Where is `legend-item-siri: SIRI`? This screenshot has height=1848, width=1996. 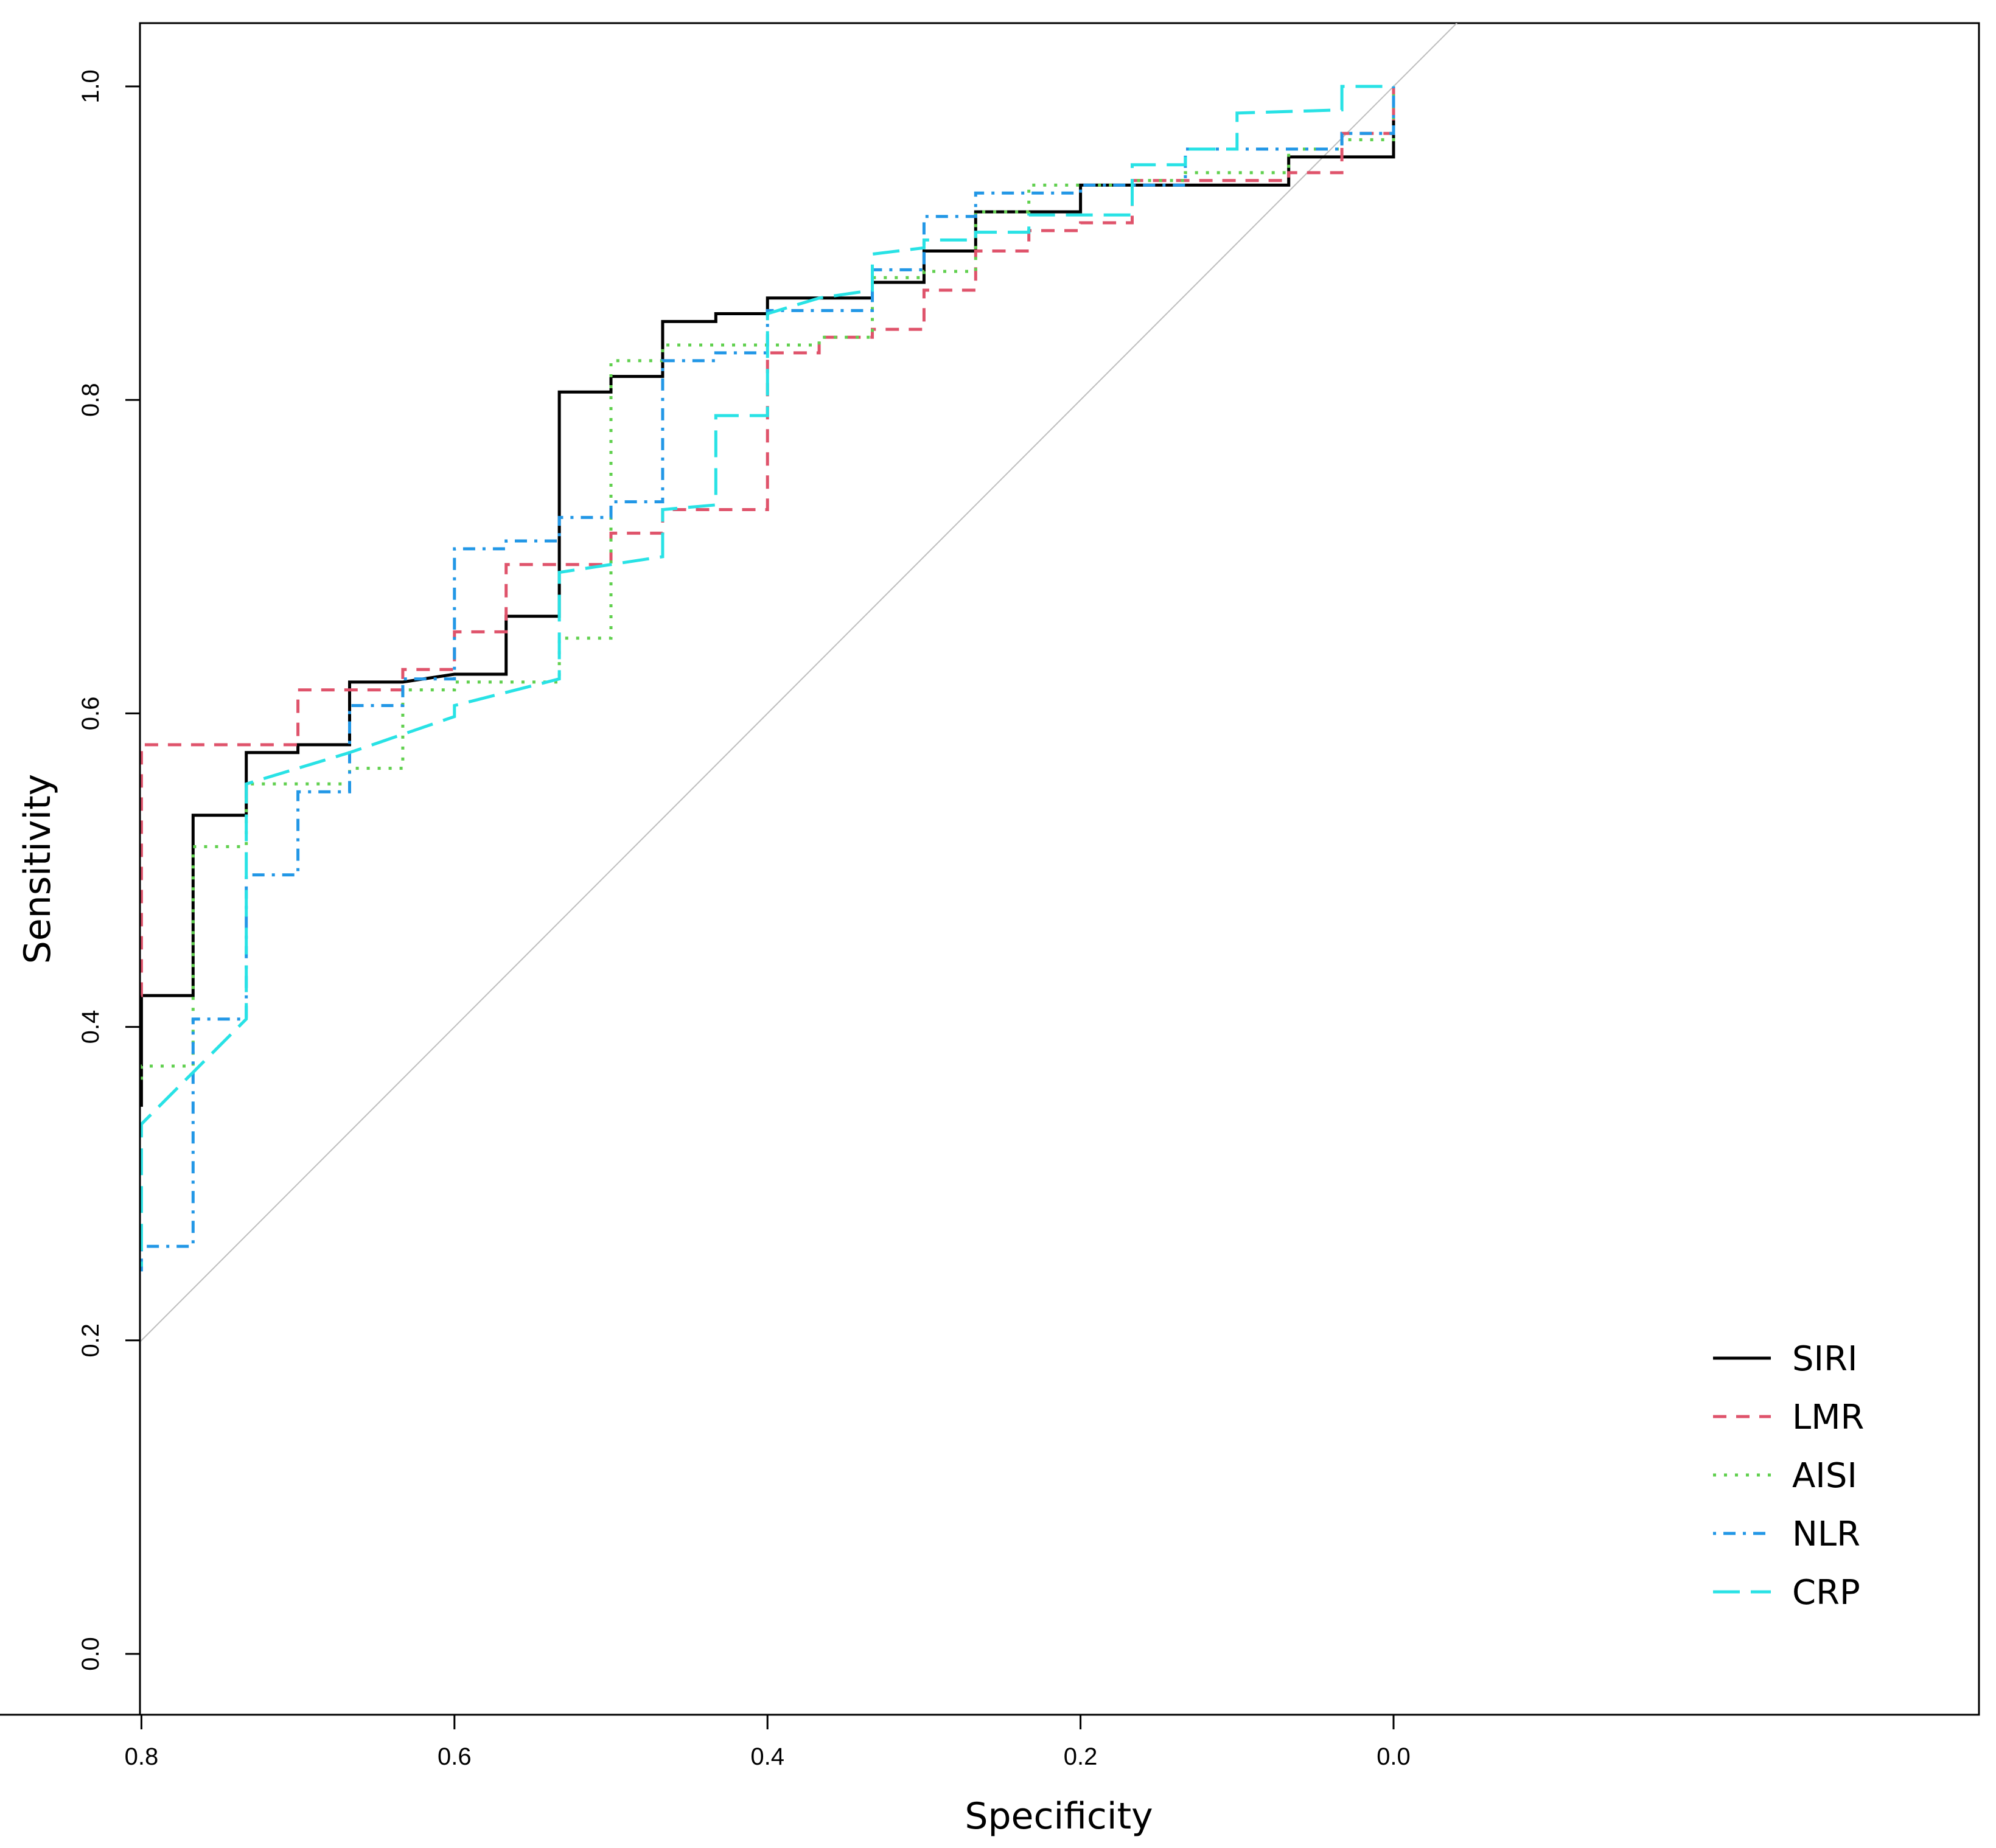 legend-item-siri: SIRI is located at coordinates (1785, 1359).